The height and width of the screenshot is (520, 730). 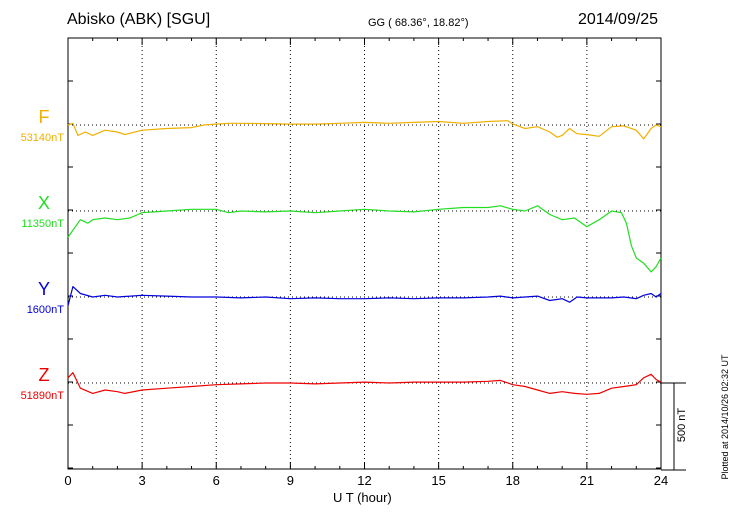 I want to click on chart-date: 2014/09/25, so click(x=618, y=19).